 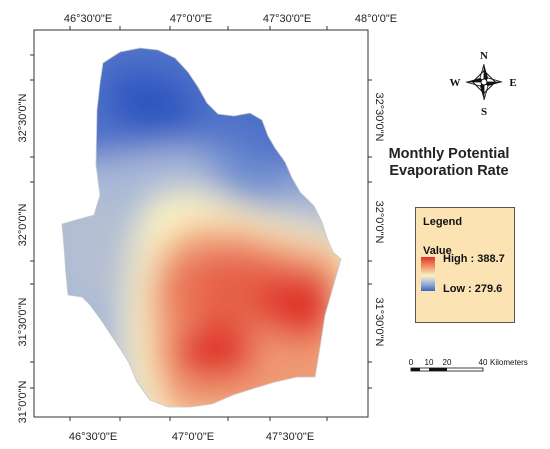 I want to click on scale-tick-0: 0, so click(x=411, y=362).